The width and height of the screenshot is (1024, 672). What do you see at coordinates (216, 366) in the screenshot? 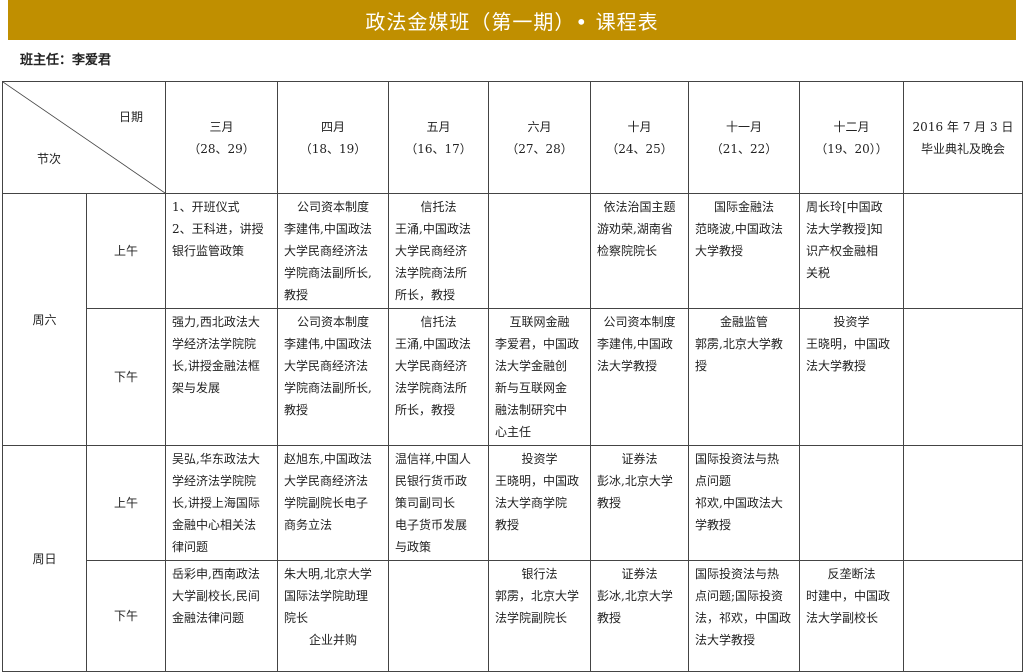
I see `course-line: 长,讲授金融法框` at bounding box center [216, 366].